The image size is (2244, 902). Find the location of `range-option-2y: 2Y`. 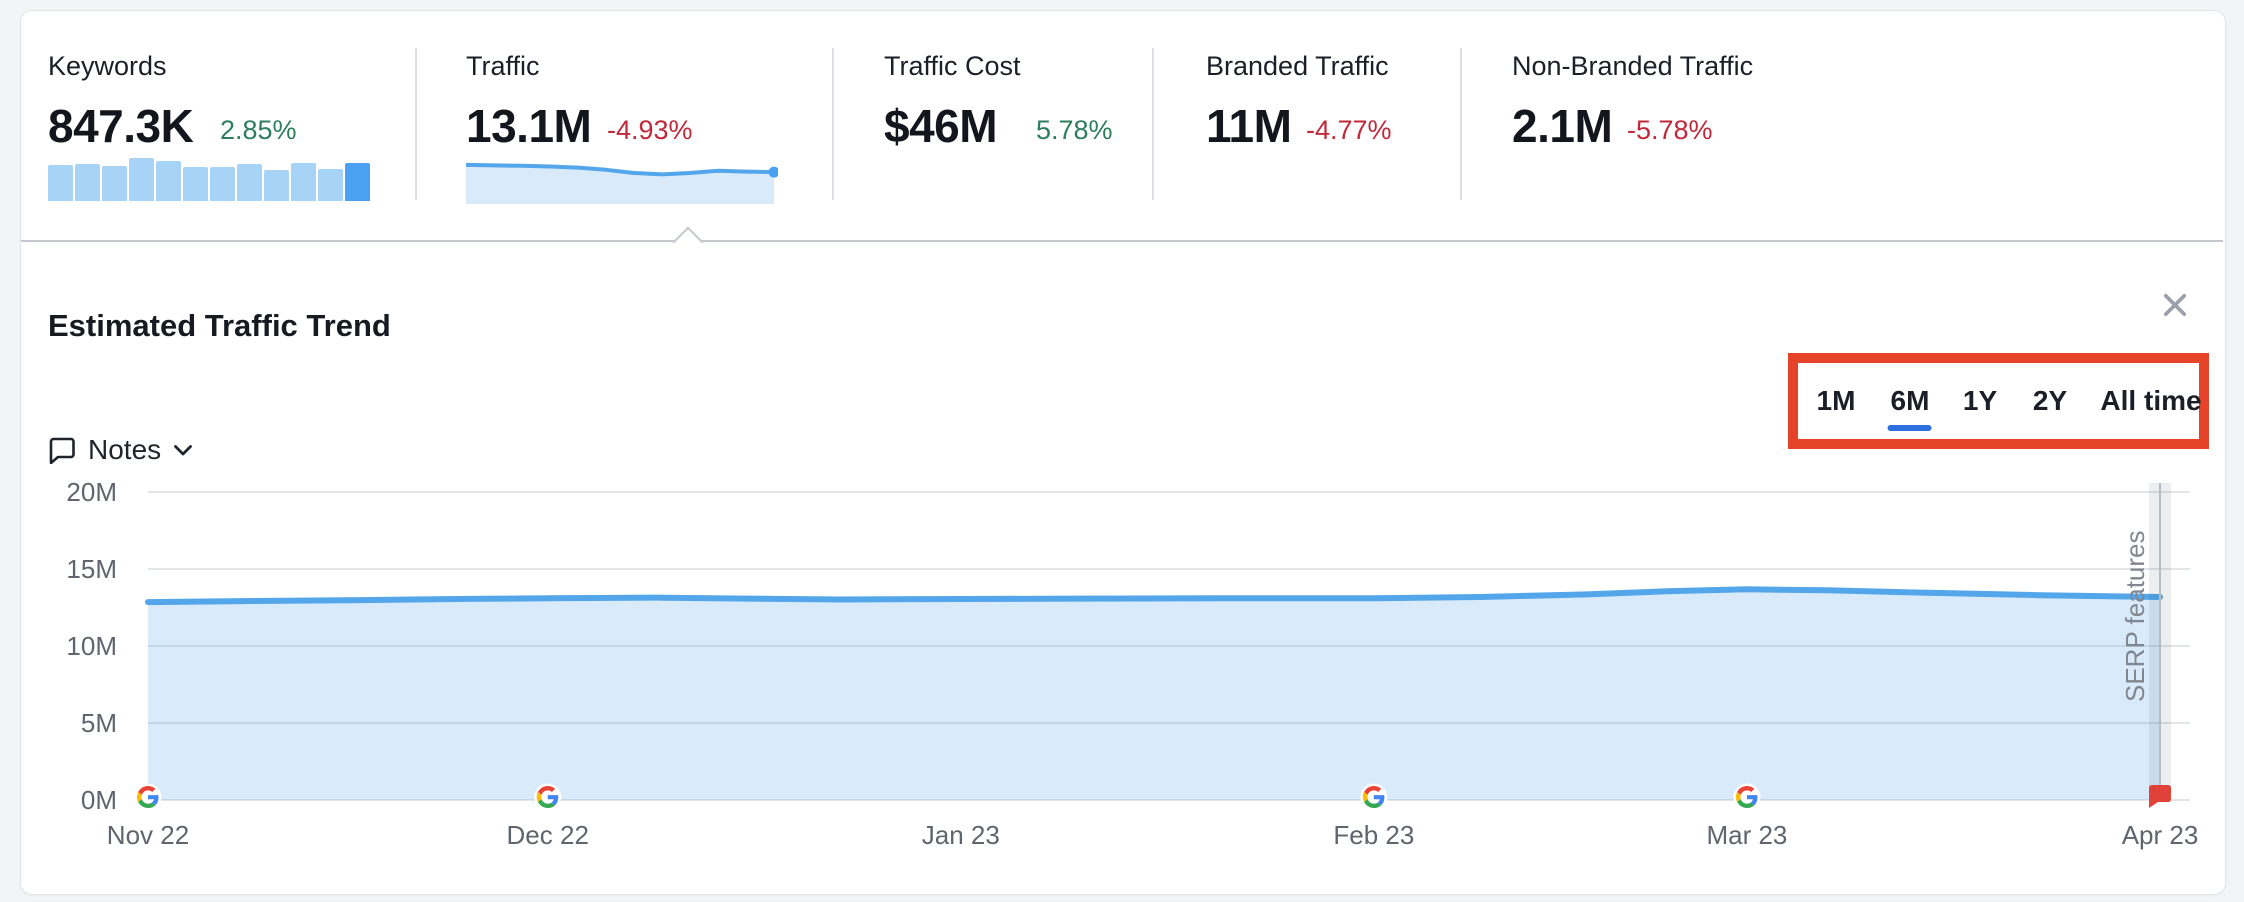

range-option-2y: 2Y is located at coordinates (2050, 400).